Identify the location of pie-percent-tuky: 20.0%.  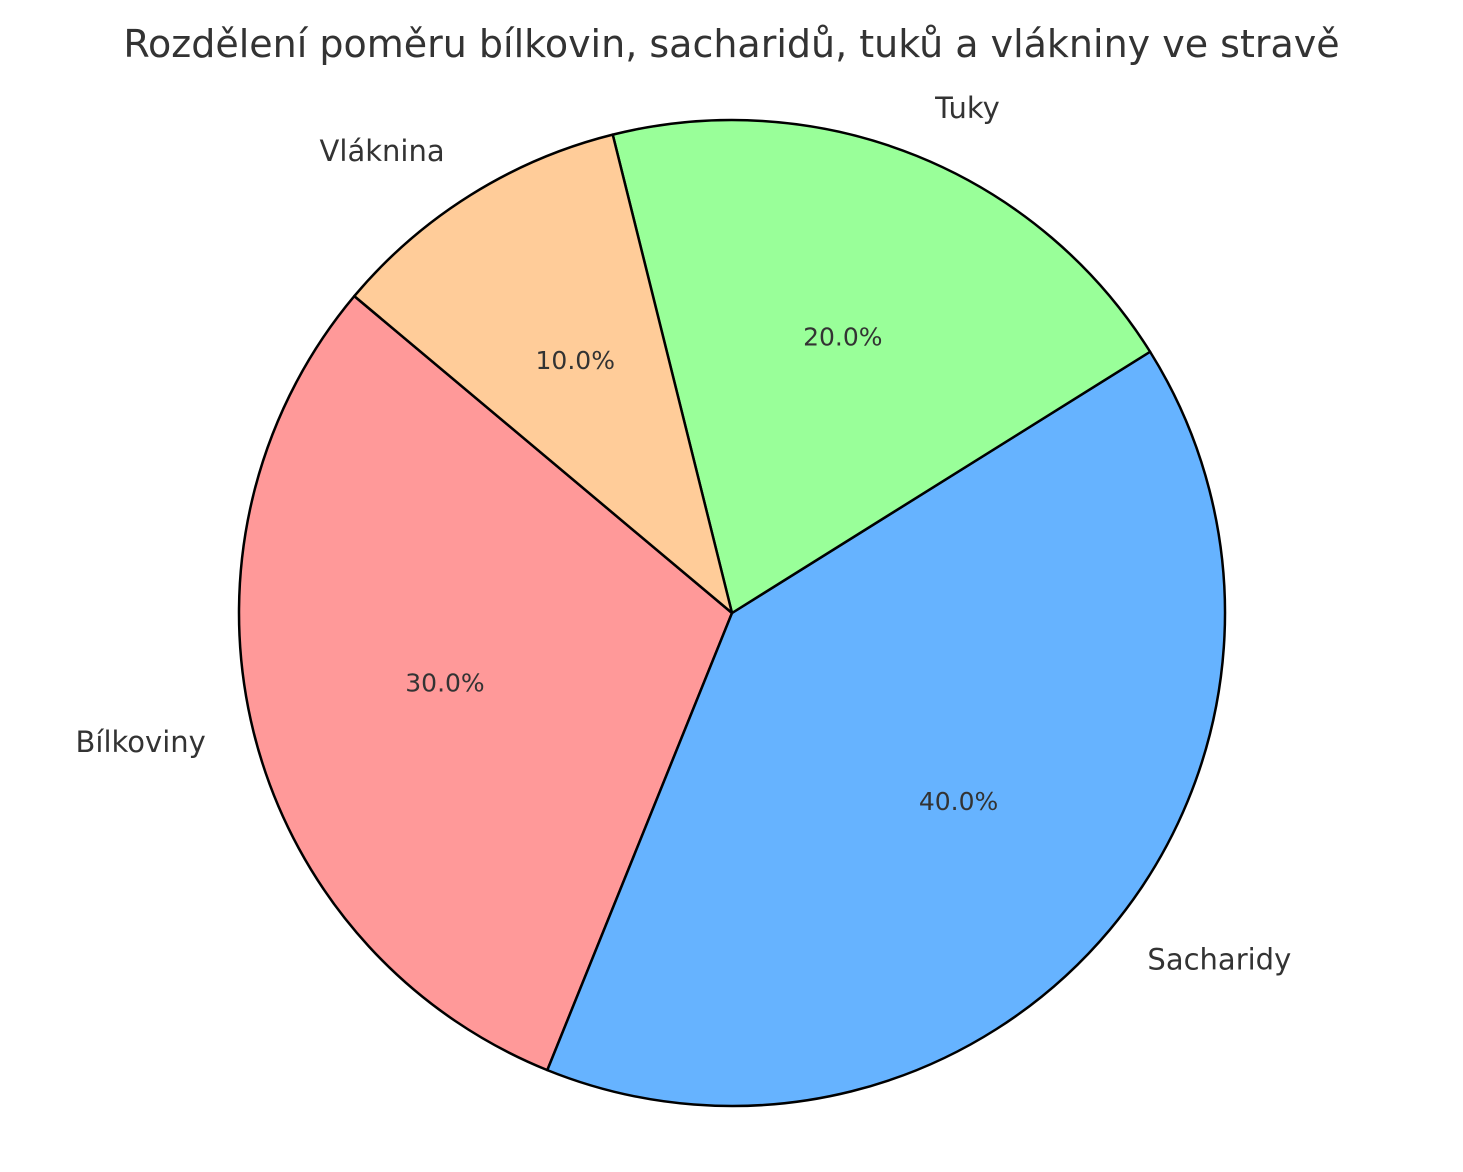
(842, 337).